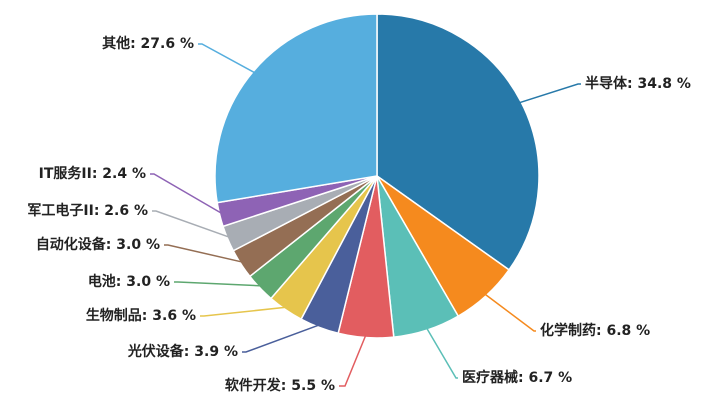 This screenshot has width=720, height=402. What do you see at coordinates (595, 330) in the screenshot?
I see `slice-label-2: 化学制药: 6.8 %` at bounding box center [595, 330].